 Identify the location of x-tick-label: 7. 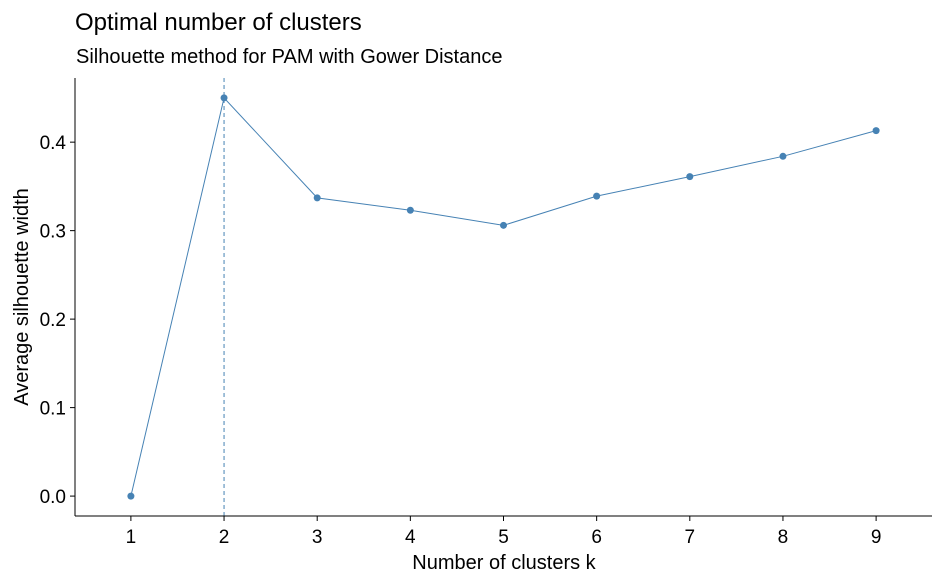
(690, 537).